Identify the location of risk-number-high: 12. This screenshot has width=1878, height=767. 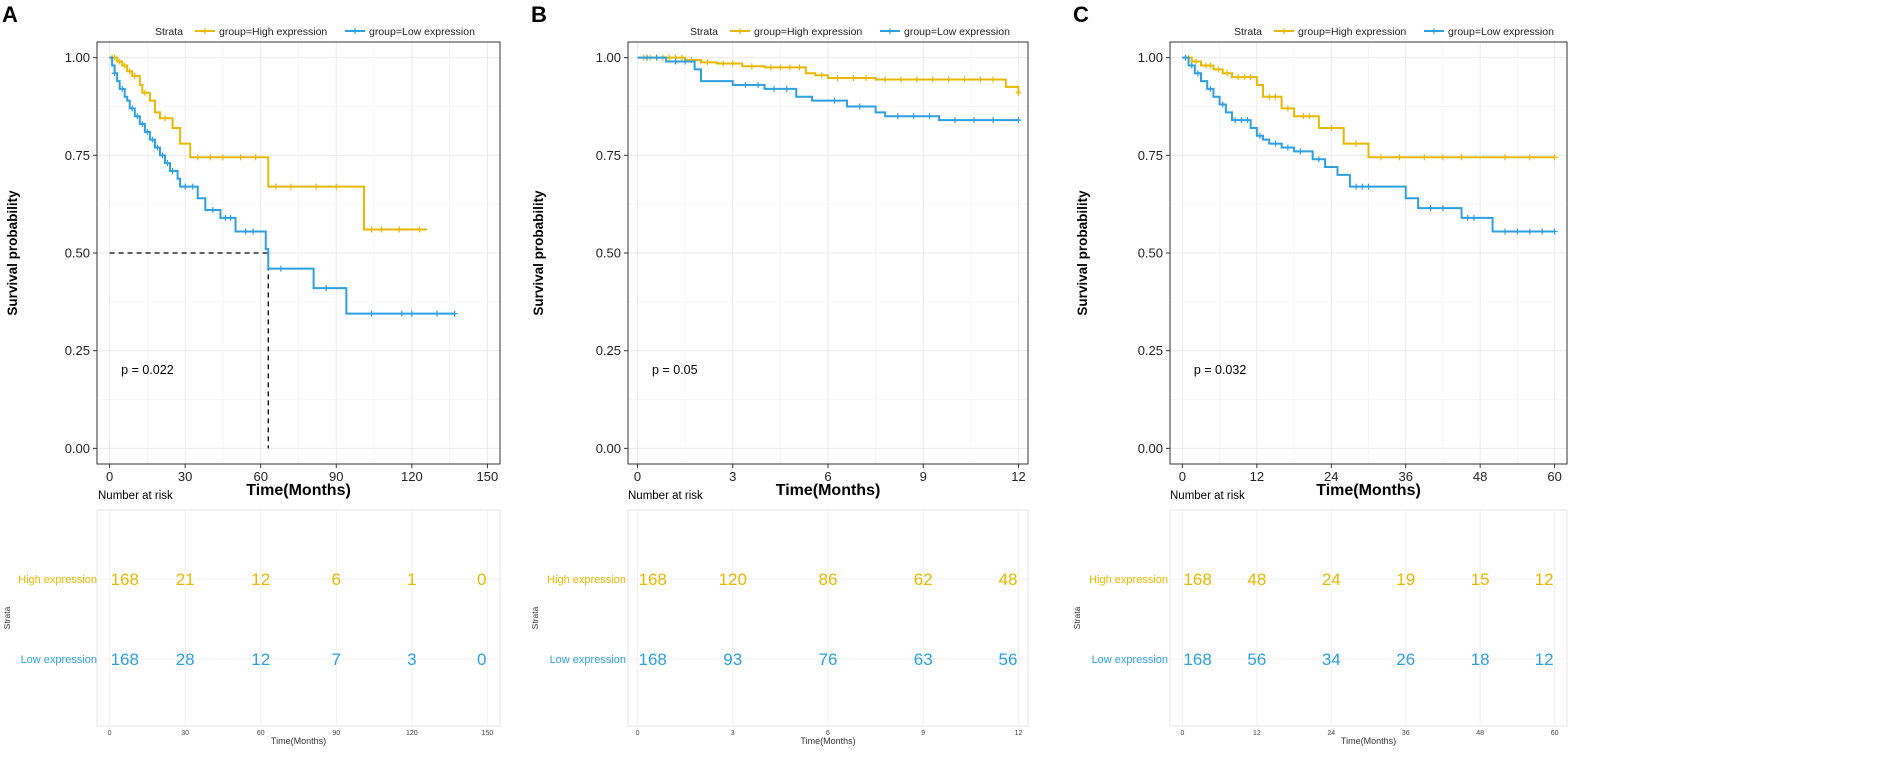
(1544, 579).